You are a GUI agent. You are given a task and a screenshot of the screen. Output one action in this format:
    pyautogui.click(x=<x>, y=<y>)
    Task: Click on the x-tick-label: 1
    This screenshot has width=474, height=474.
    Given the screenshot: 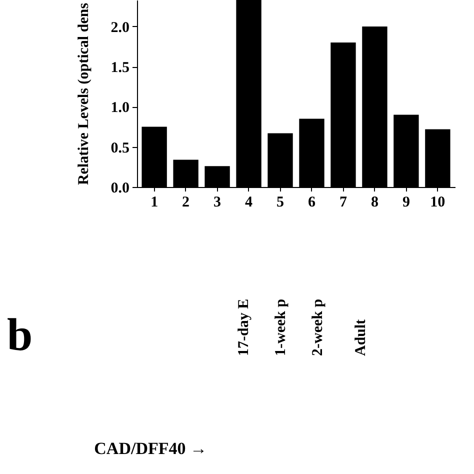 What is the action you would take?
    pyautogui.click(x=154, y=202)
    